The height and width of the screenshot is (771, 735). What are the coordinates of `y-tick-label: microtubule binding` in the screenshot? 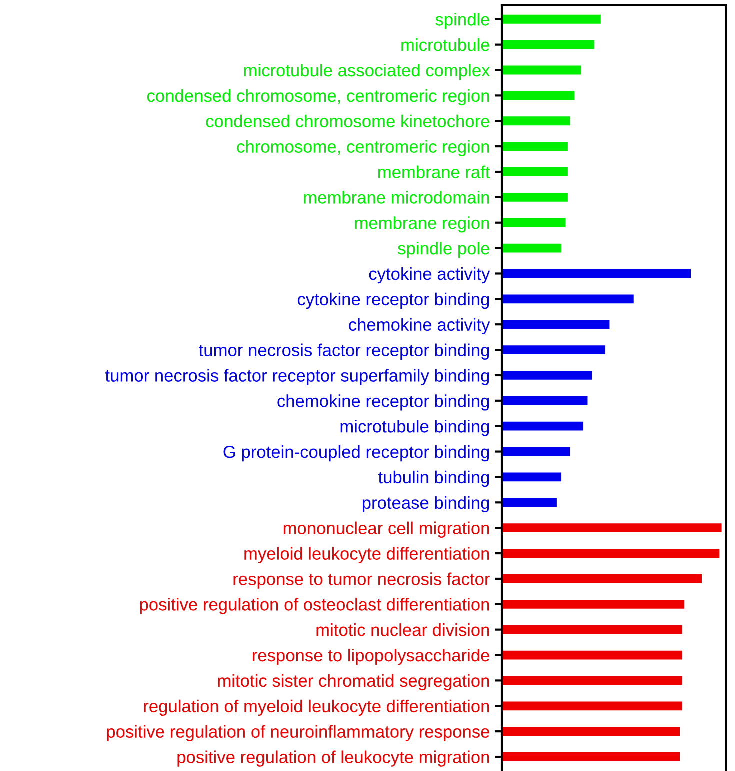 It's located at (415, 428).